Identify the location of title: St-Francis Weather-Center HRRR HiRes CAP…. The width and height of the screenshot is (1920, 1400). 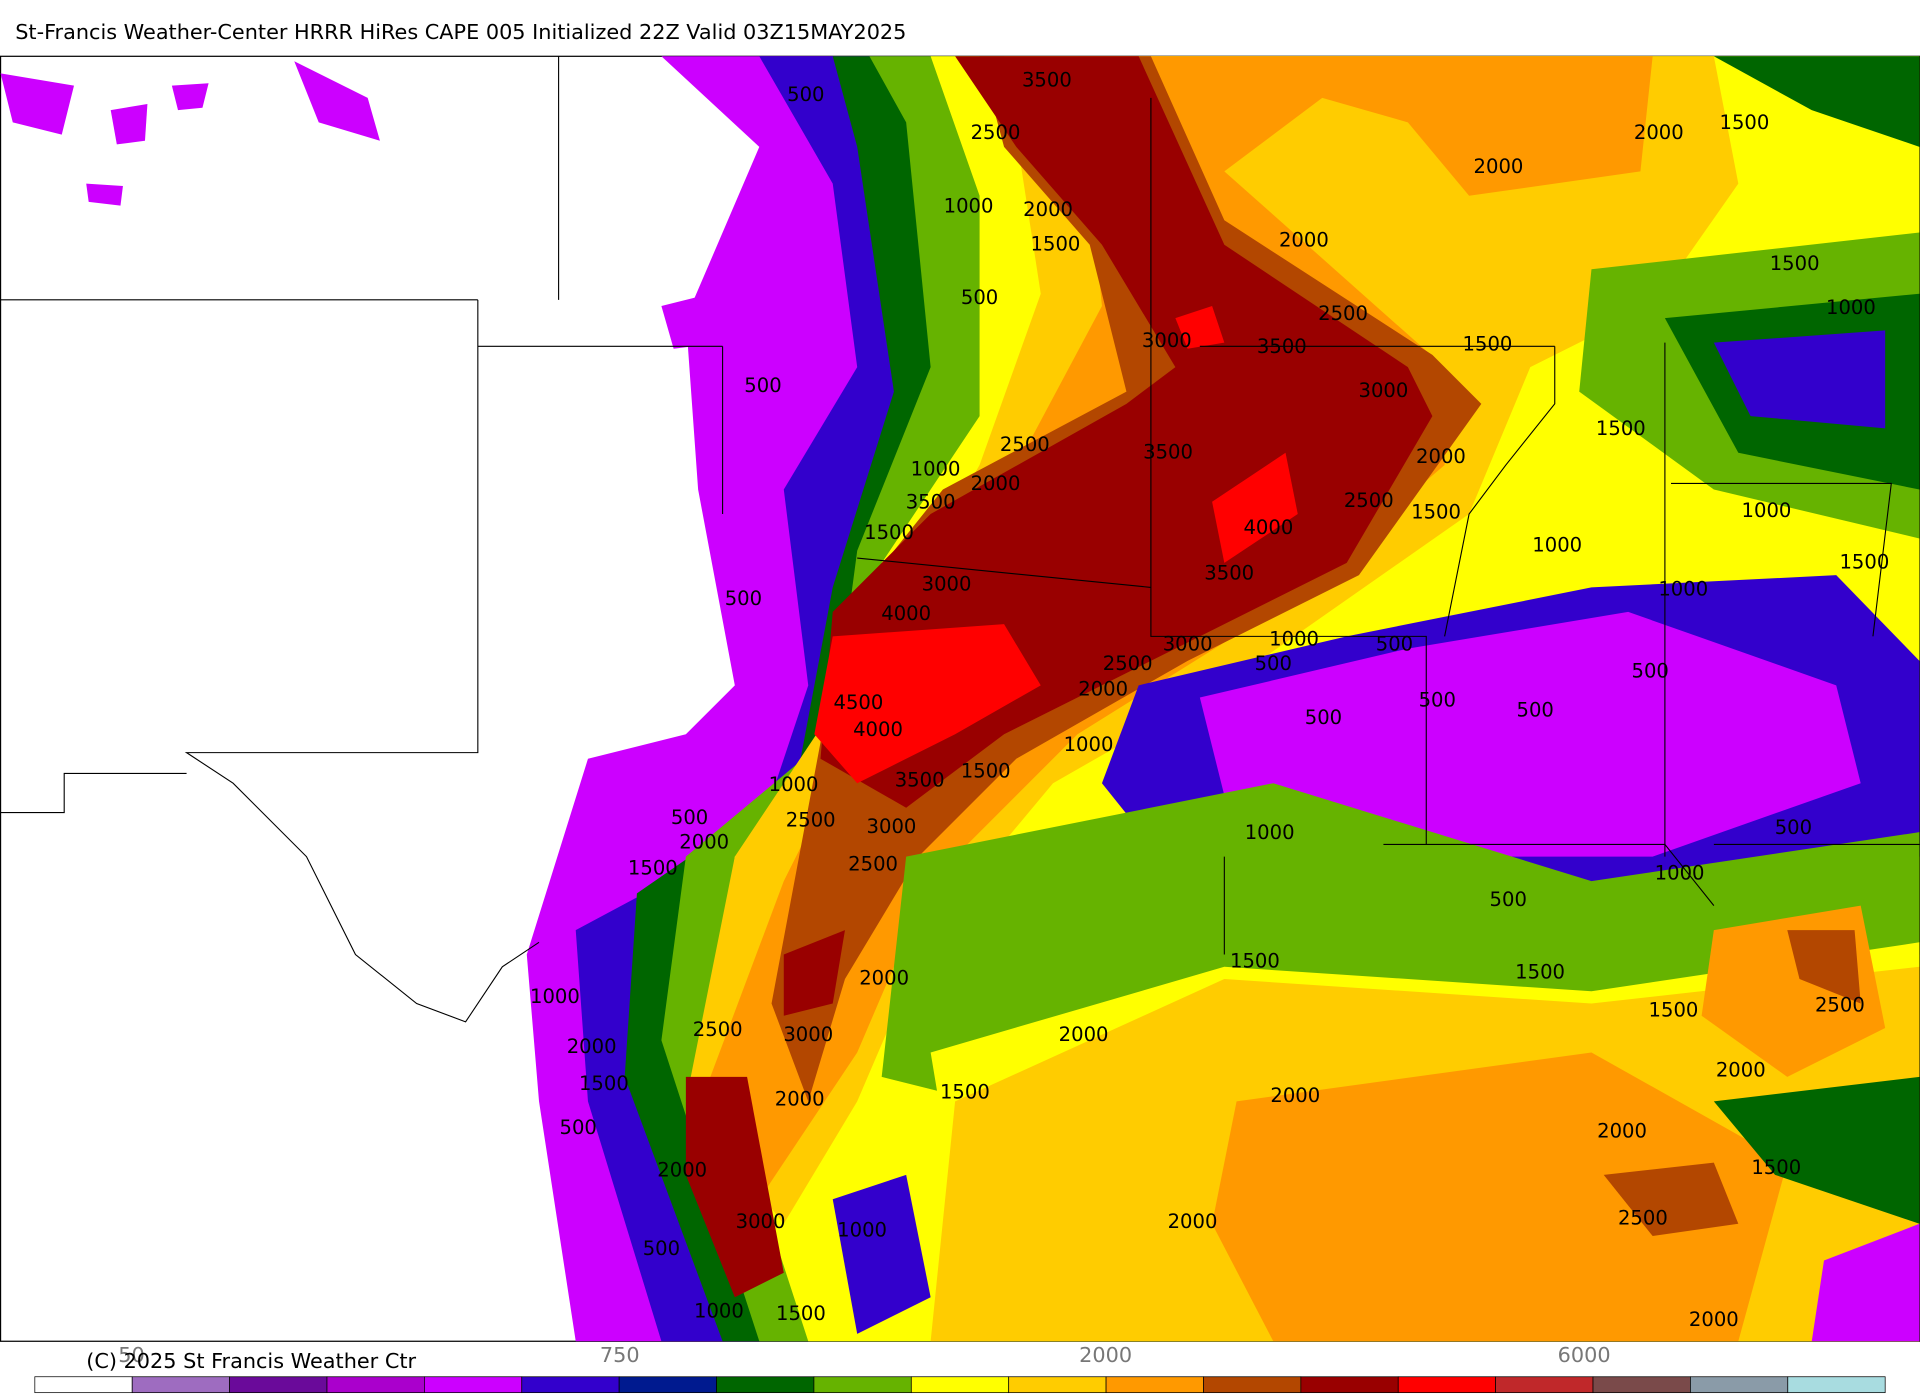
(460, 32).